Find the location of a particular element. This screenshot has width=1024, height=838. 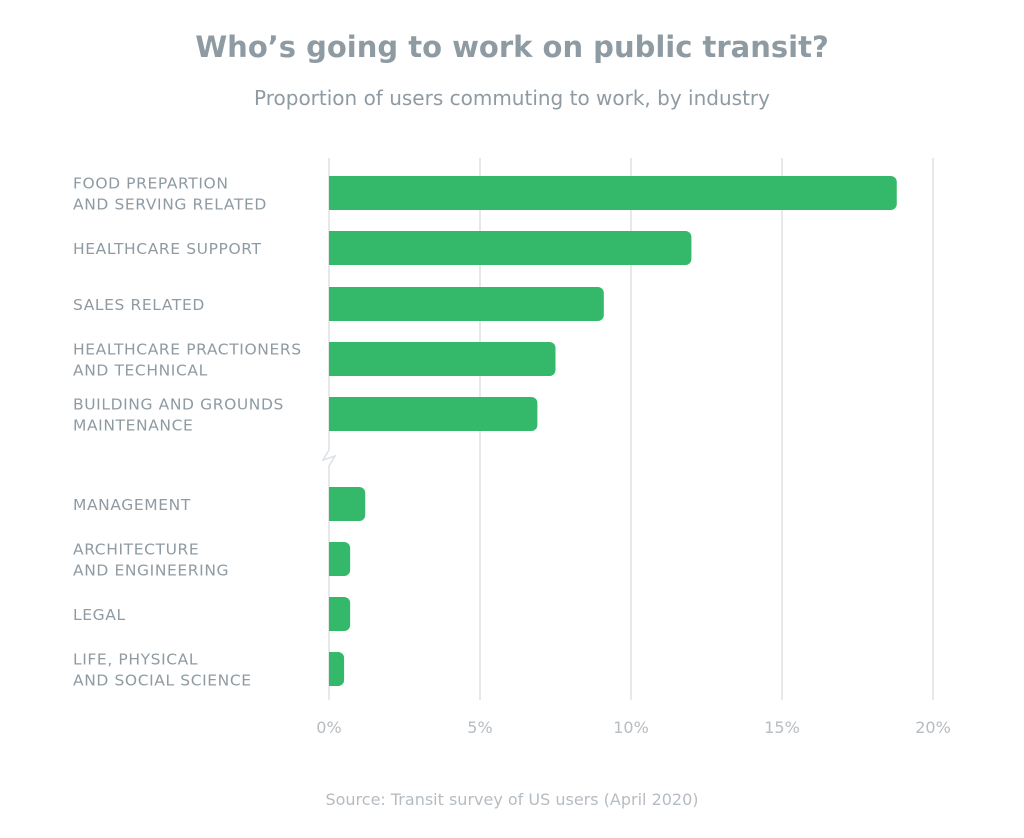

x-tick-label: 0% is located at coordinates (328, 727).